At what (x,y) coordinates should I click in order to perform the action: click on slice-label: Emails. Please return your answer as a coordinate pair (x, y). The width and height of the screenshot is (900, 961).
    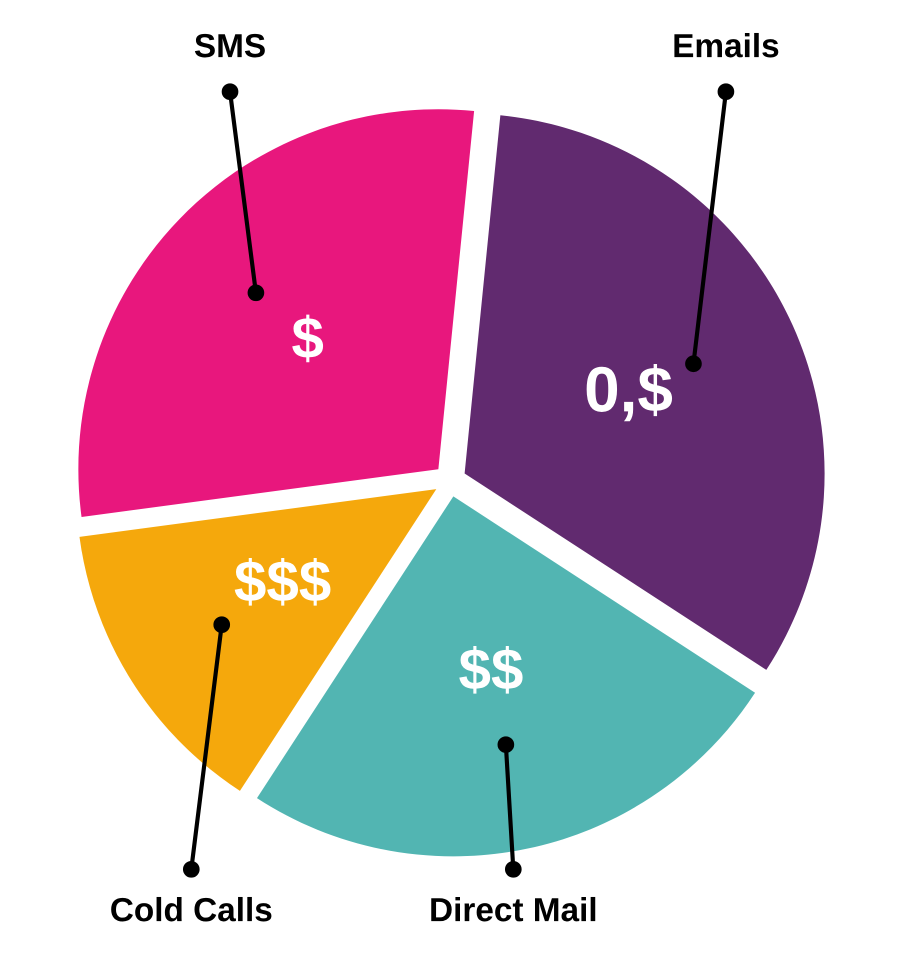
    Looking at the image, I should click on (726, 45).